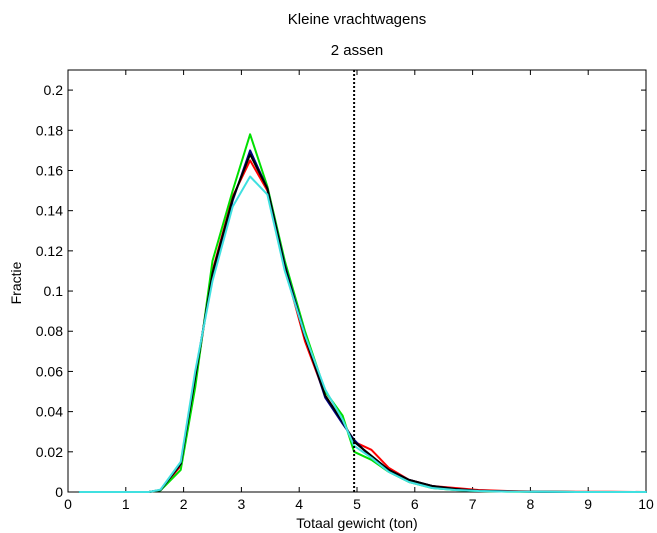  Describe the element at coordinates (415, 504) in the screenshot. I see `x-tick-label: 6` at that location.